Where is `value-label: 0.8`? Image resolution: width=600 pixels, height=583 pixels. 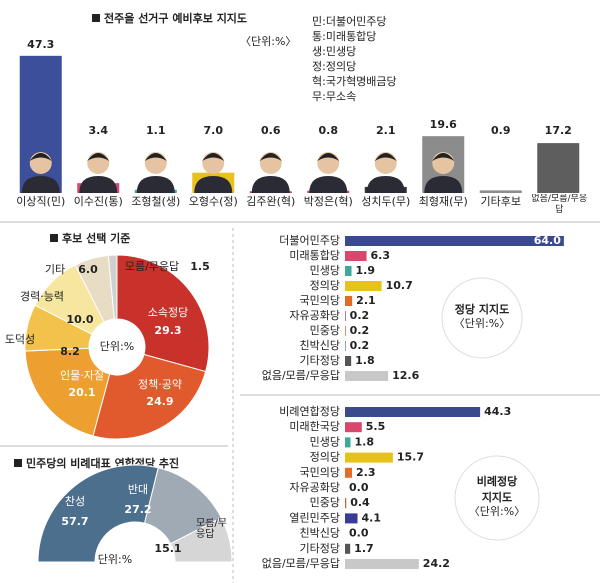
value-label: 0.8 is located at coordinates (329, 130).